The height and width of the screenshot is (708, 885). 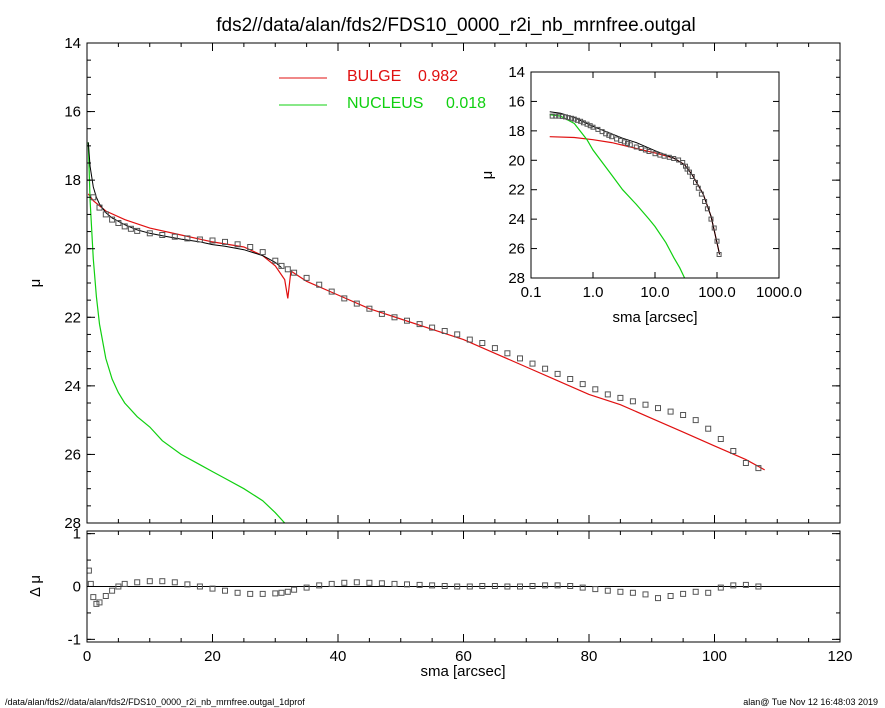 I want to click on residual-xlabel: sma [arcsec], so click(x=462, y=671).